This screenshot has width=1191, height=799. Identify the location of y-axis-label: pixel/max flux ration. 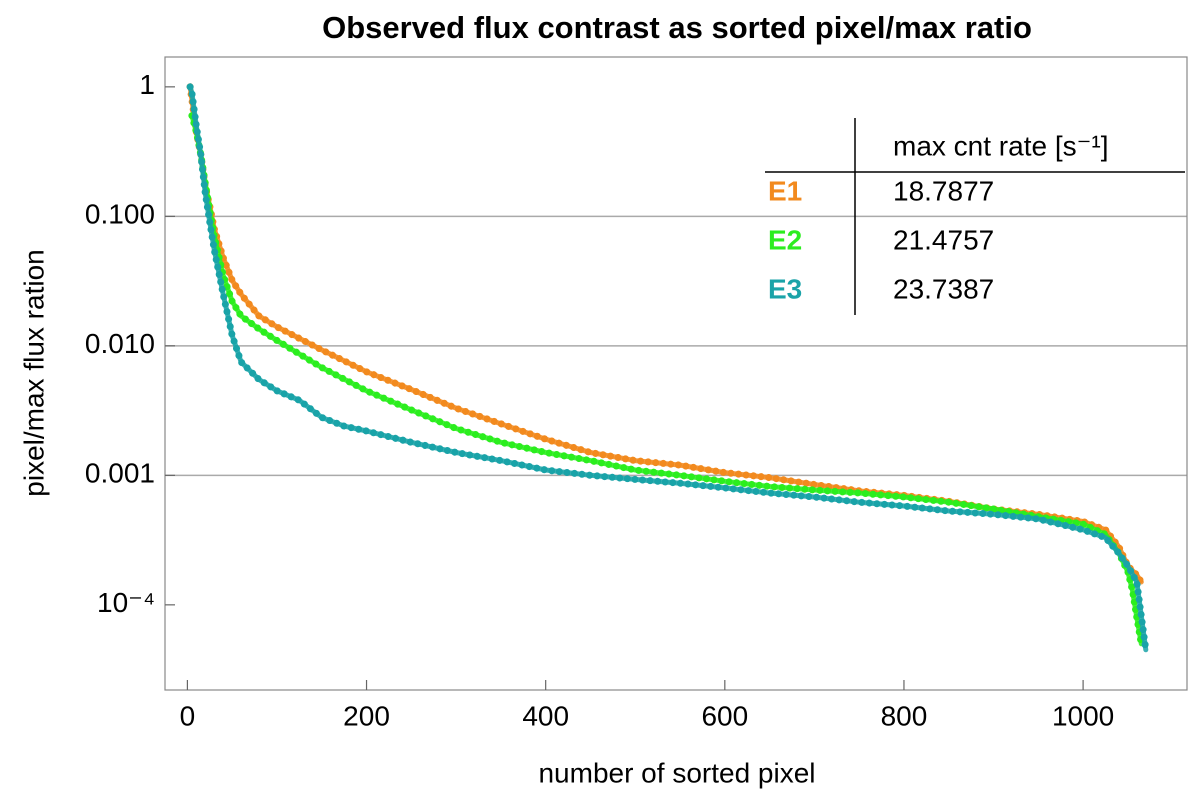
(33, 372).